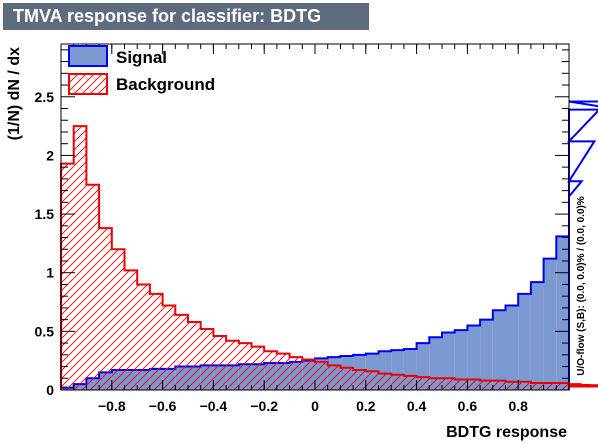 The width and height of the screenshot is (598, 444). Describe the element at coordinates (45, 243) in the screenshot. I see `y-tick-labels: 0 0.5 1 1.5 2 2.5` at that location.